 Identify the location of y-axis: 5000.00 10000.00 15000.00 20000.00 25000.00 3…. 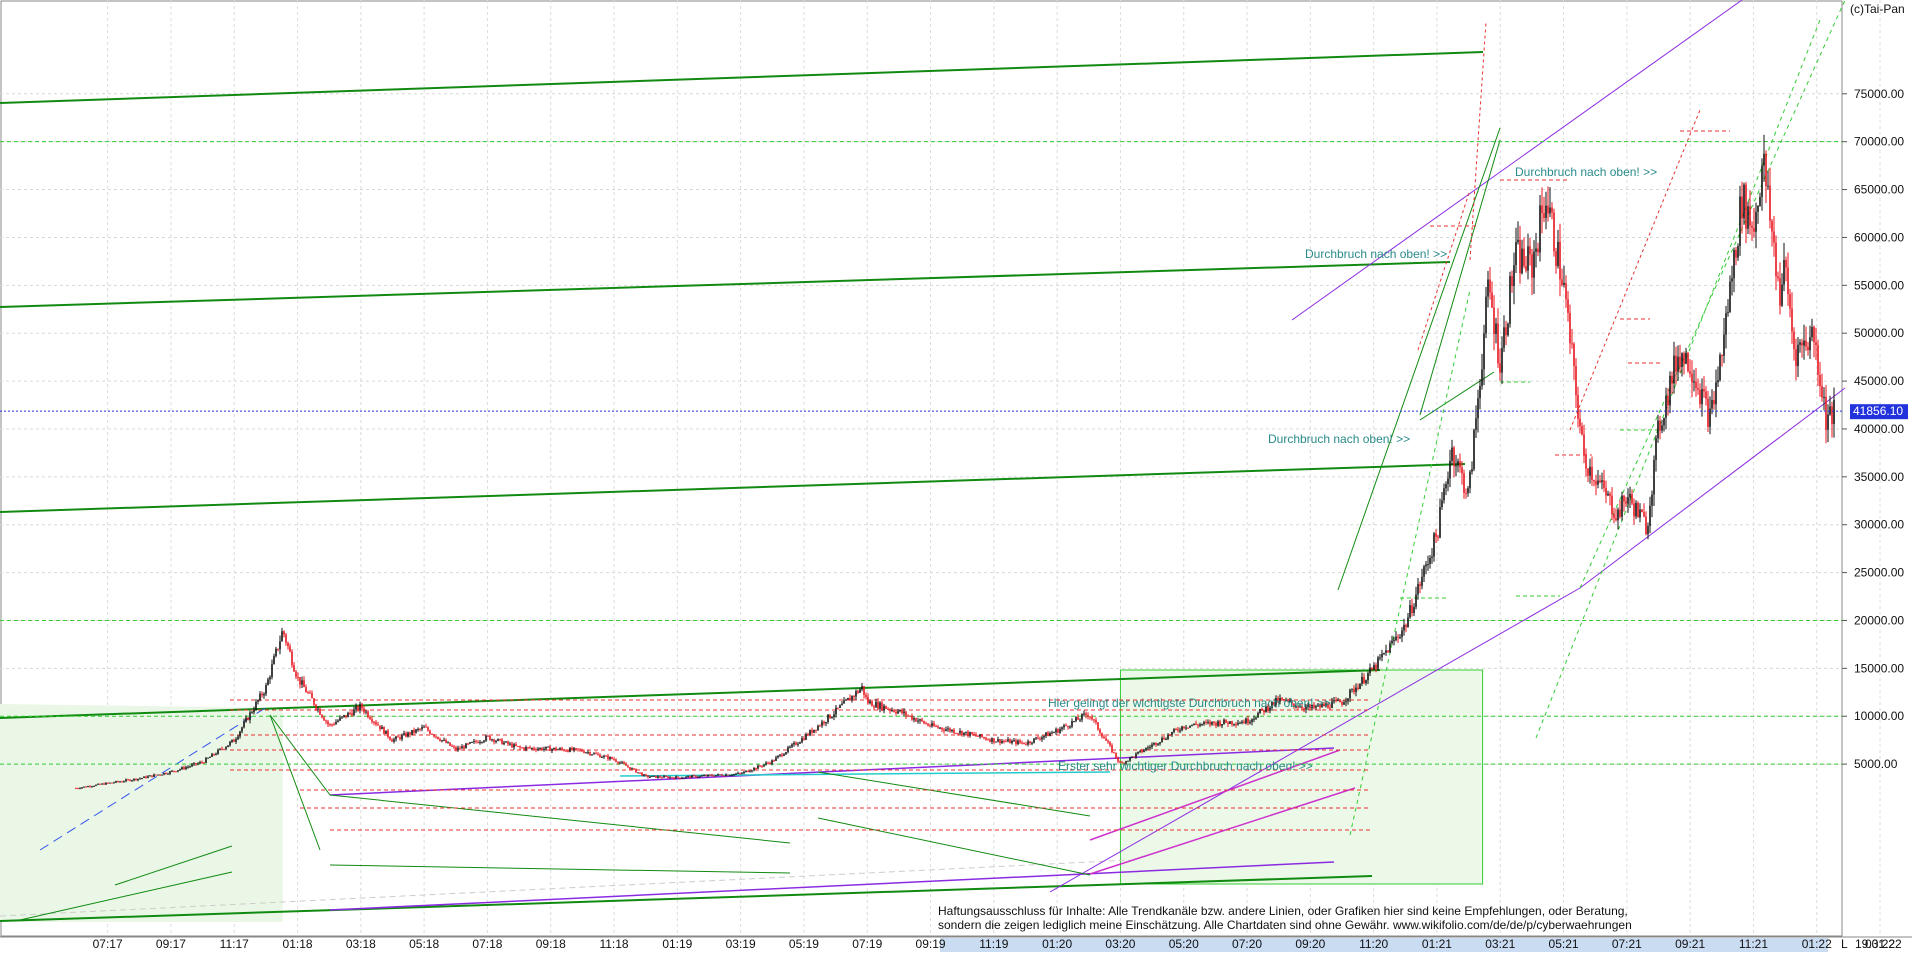
(1873, 429).